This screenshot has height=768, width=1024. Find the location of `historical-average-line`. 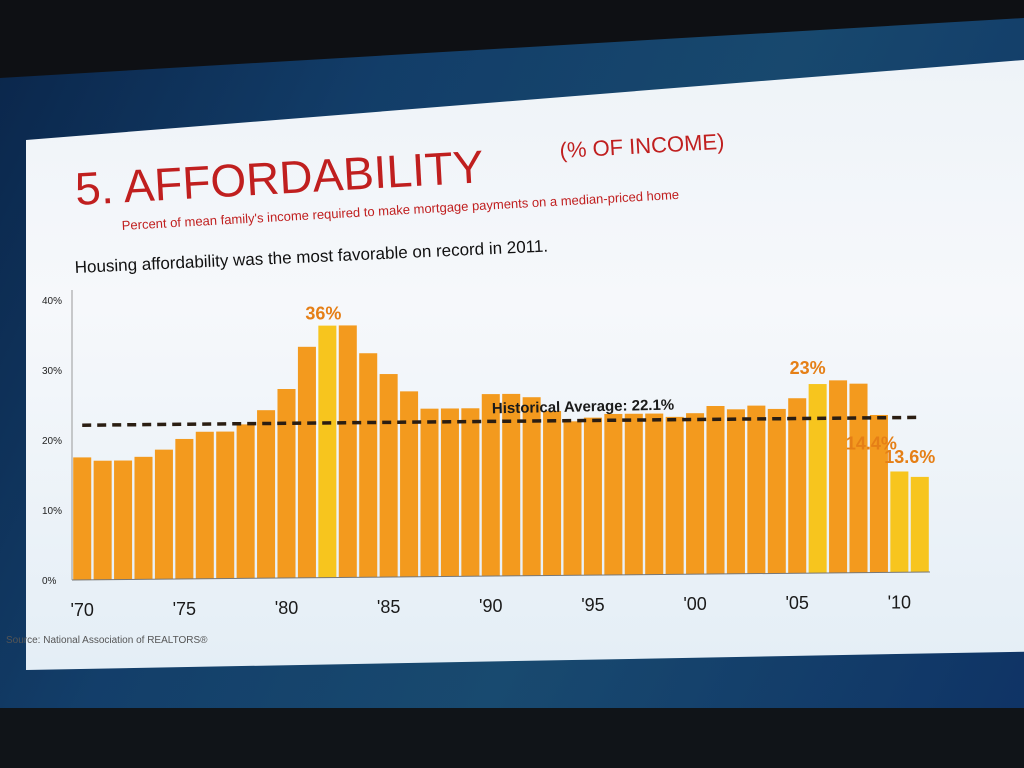

historical-average-line is located at coordinates (501, 421).